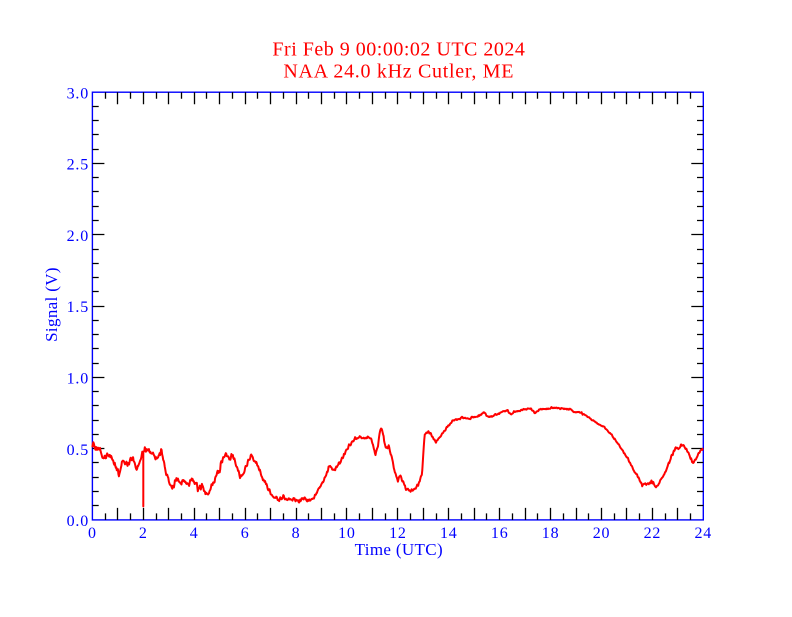 This screenshot has width=792, height=617. What do you see at coordinates (78, 165) in the screenshot?
I see `svg-text: 2.5` at bounding box center [78, 165].